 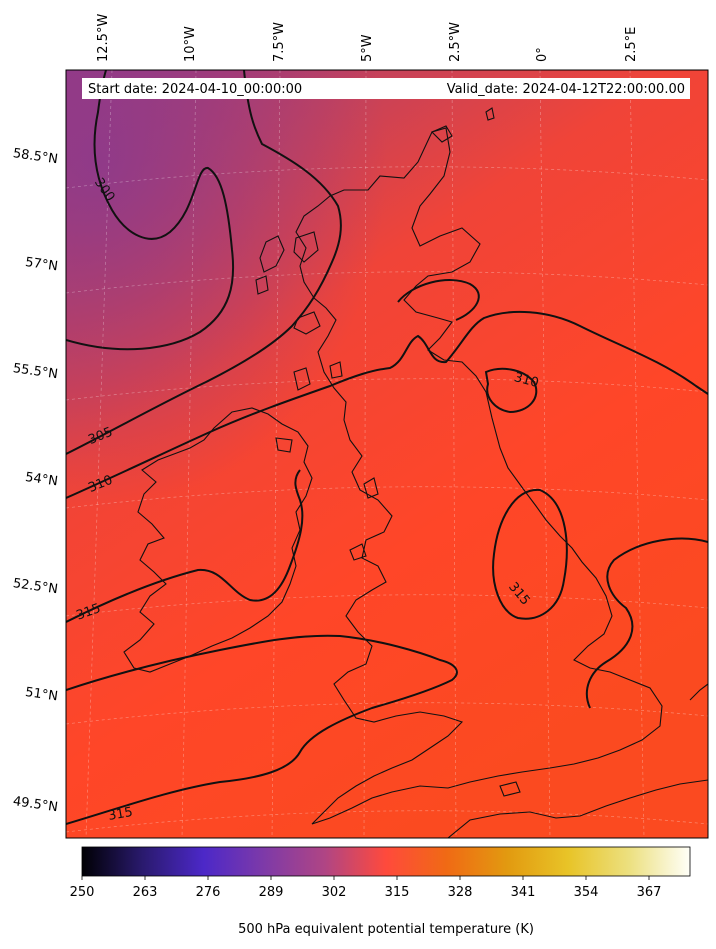 I want to click on contour-315-east, so click(x=646, y=623).